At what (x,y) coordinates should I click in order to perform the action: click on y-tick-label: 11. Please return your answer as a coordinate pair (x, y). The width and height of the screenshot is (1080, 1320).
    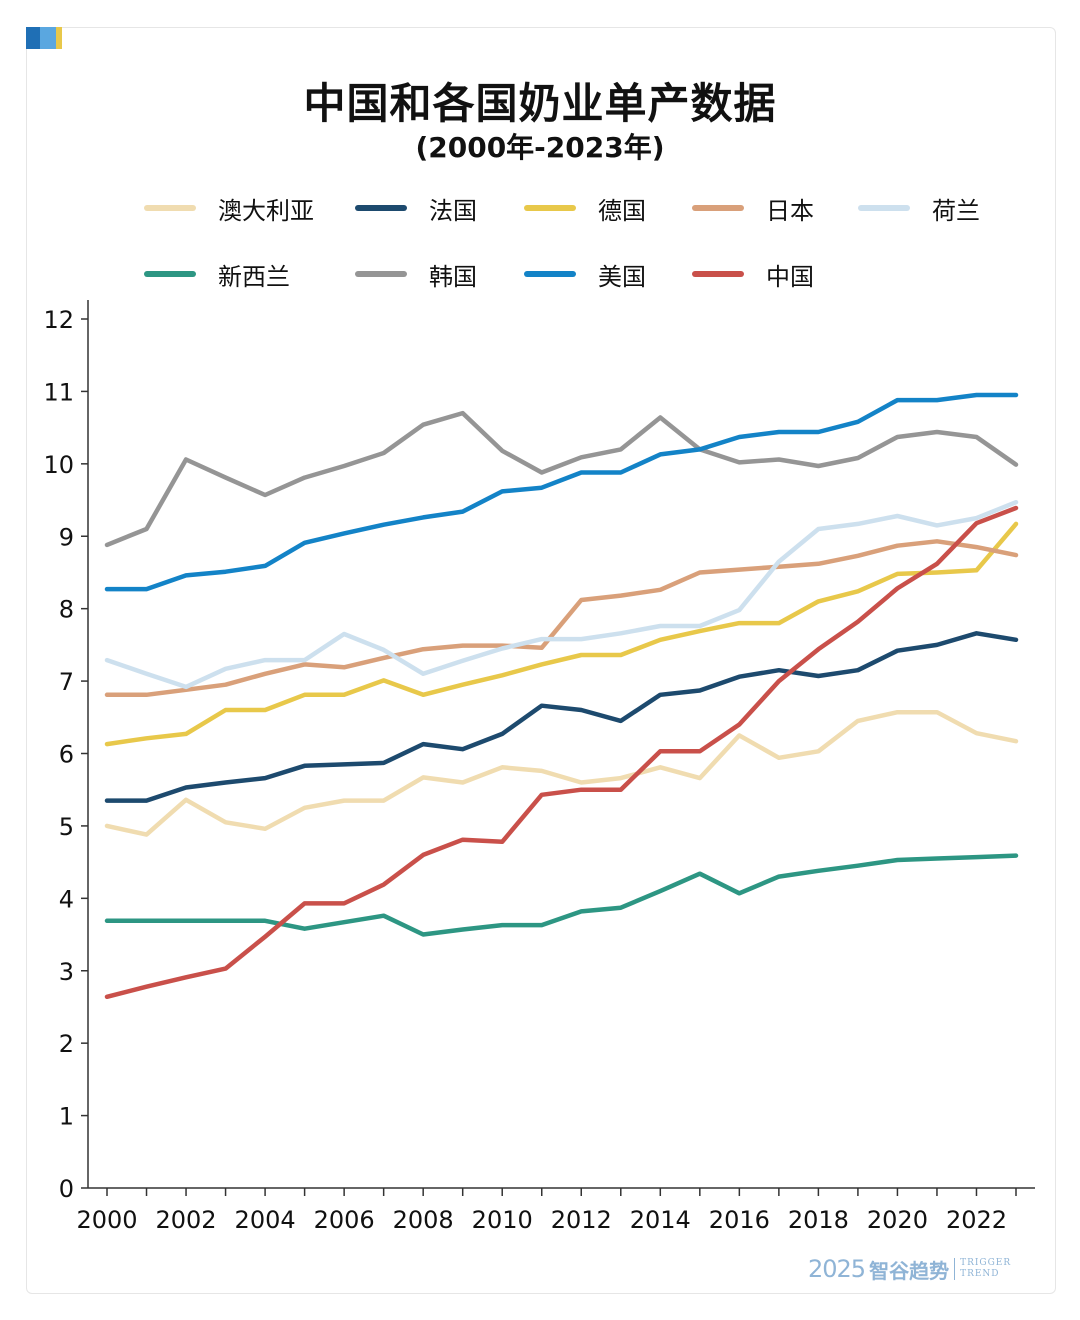
    Looking at the image, I should click on (58, 392).